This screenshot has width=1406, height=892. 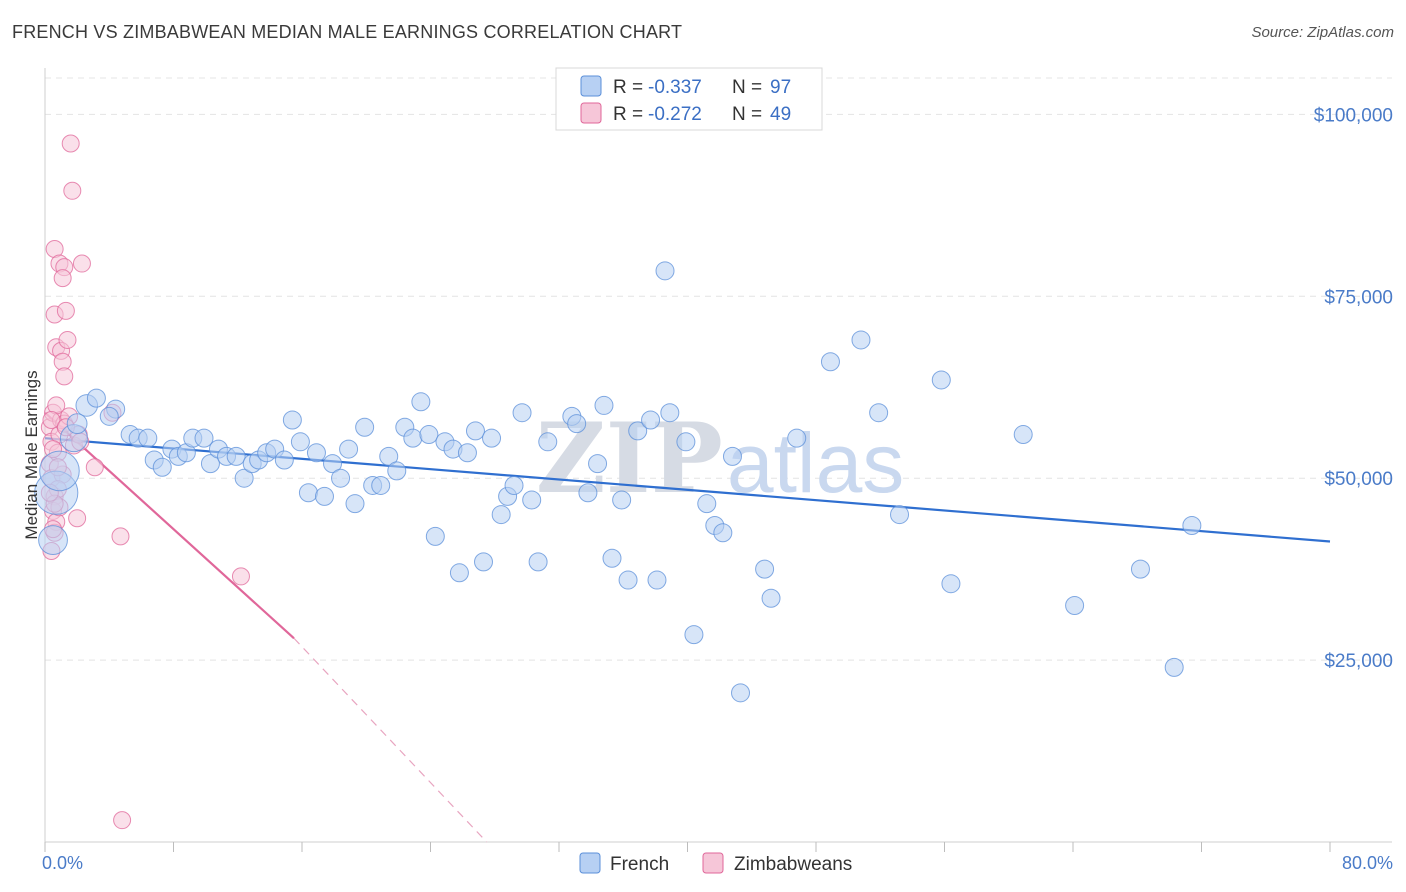 What do you see at coordinates (628, 114) in the screenshot?
I see `legend-zim-r-label: R =` at bounding box center [628, 114].